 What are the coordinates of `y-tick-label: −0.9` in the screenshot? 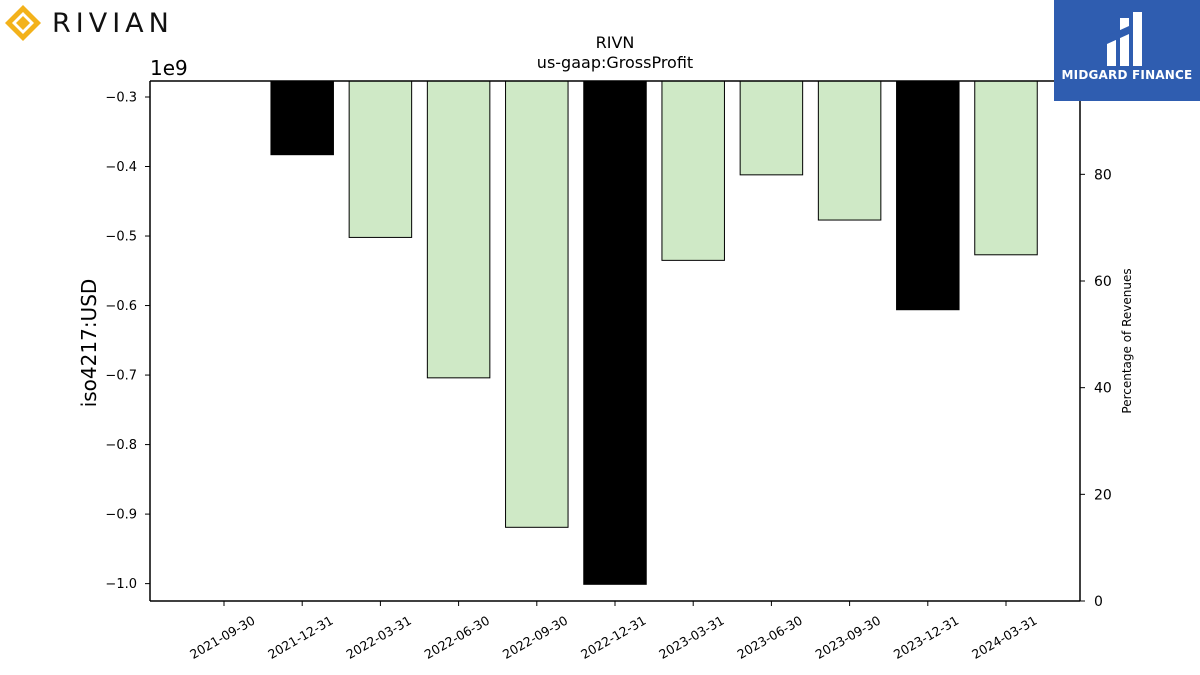 It's located at (121, 515).